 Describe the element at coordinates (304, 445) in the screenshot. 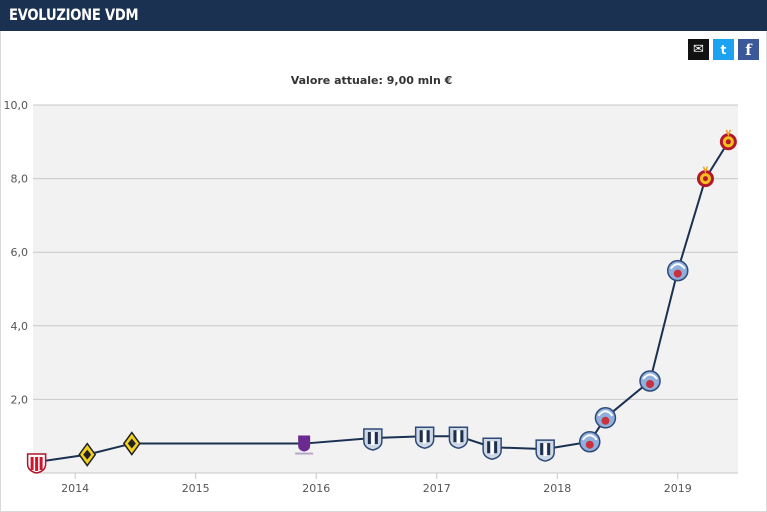

I see `purple-crest-icon` at that location.